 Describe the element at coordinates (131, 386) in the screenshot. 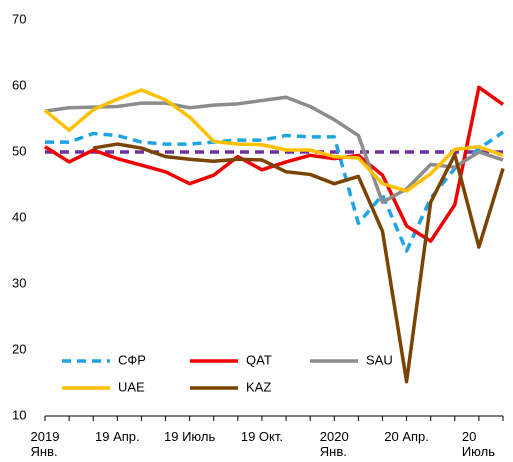

I see `legend-label: UAE` at that location.